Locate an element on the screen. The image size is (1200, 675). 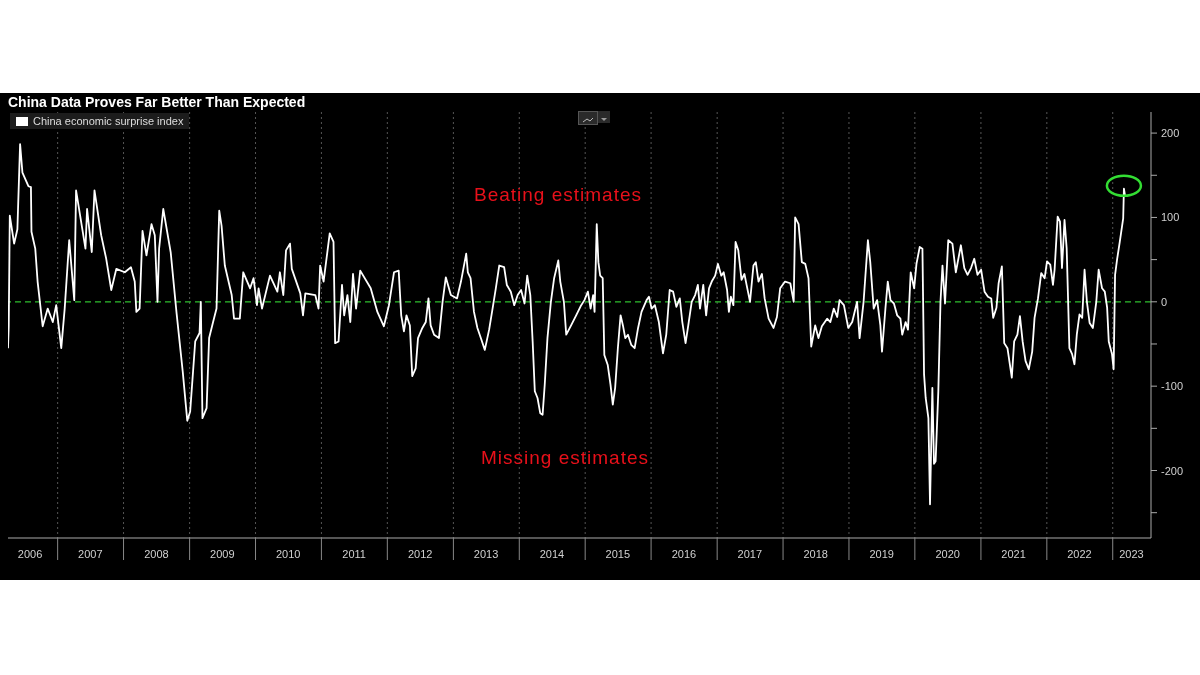
x-tick-label: 2023 is located at coordinates (1131, 554).